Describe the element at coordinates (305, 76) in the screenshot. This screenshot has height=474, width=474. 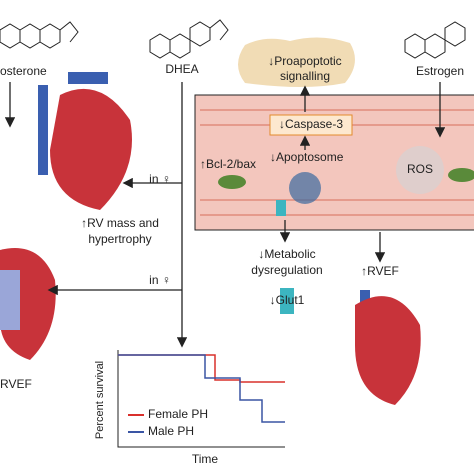
I see `effect-label: signalling` at that location.